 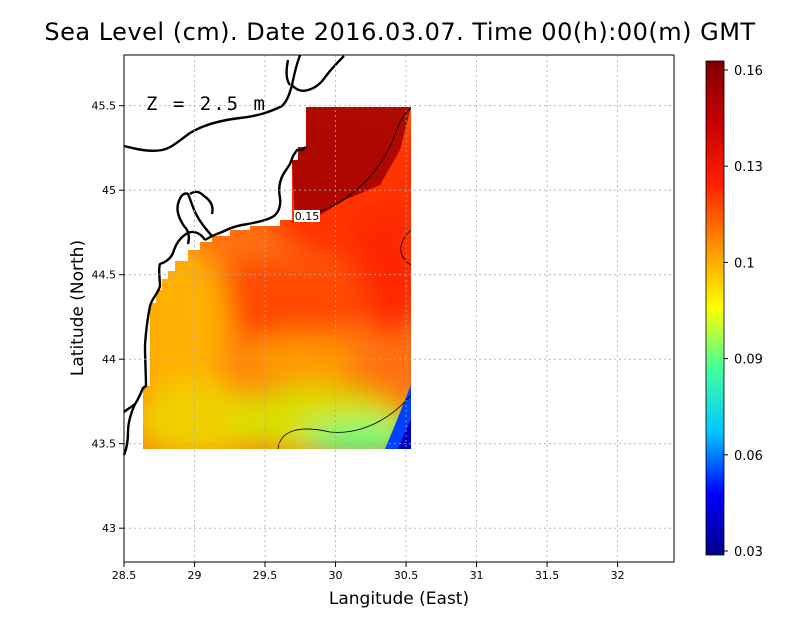 What do you see at coordinates (109, 359) in the screenshot?
I see `y-tick-label: 44` at bounding box center [109, 359].